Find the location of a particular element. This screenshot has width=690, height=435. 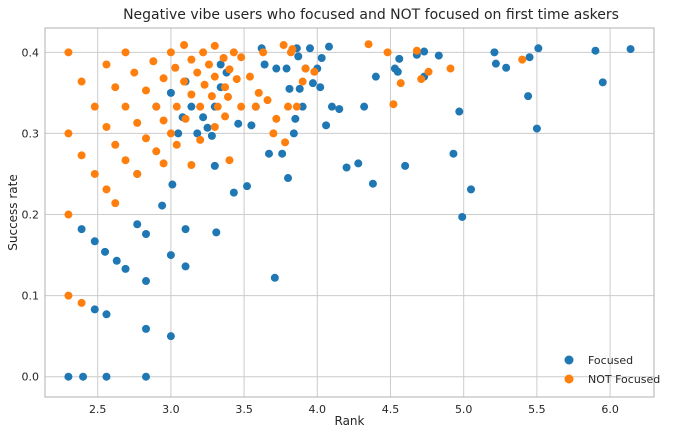

legend-marker is located at coordinates (569, 360).